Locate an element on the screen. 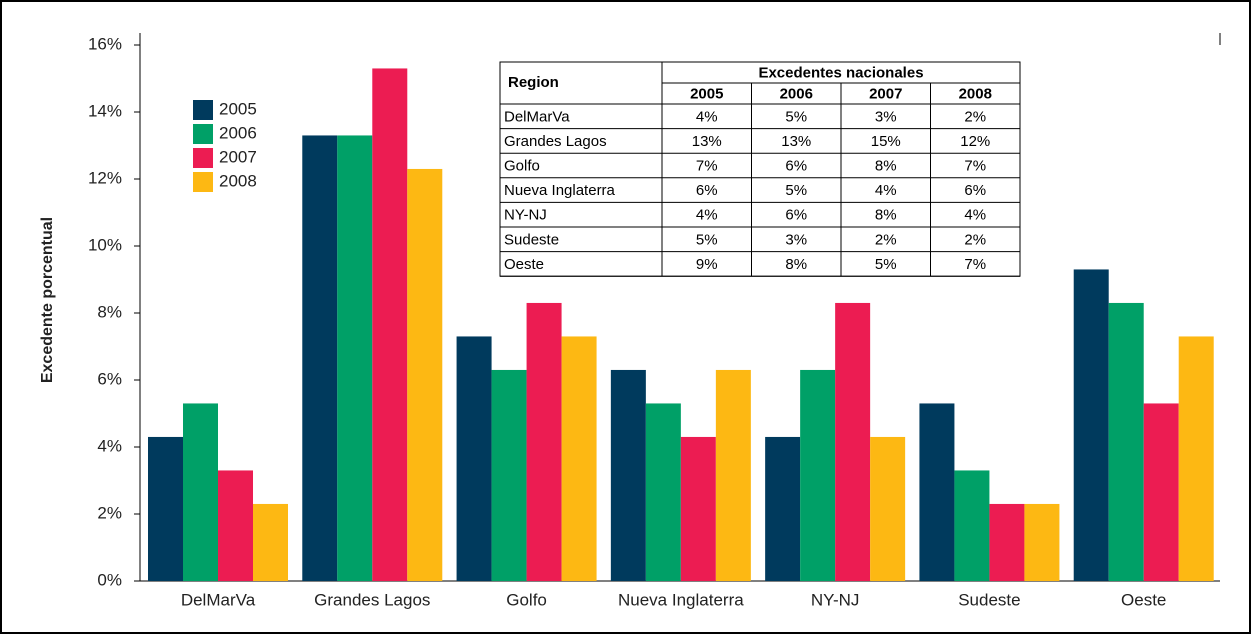  table-cell: NY-NJ is located at coordinates (525, 215).